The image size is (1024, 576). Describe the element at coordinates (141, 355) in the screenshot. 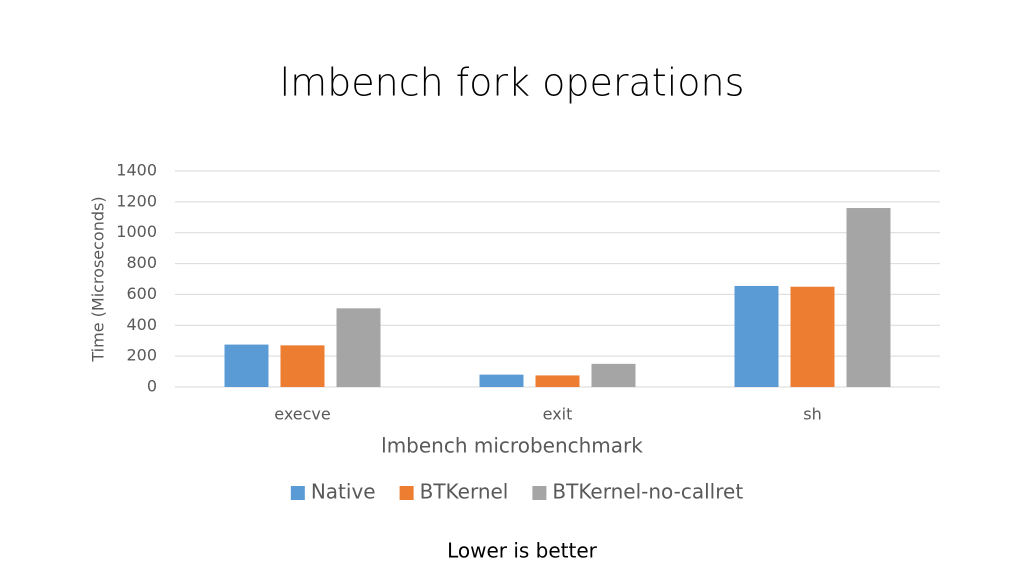

I see `y-tick-label: 200` at that location.